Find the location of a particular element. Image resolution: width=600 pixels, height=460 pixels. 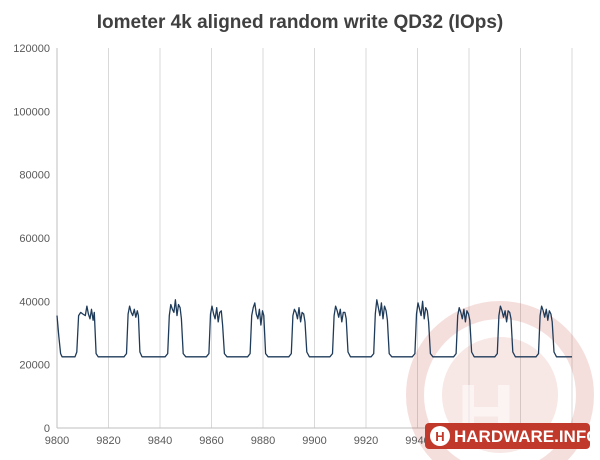

x-tick-label: 9940 is located at coordinates (417, 441).